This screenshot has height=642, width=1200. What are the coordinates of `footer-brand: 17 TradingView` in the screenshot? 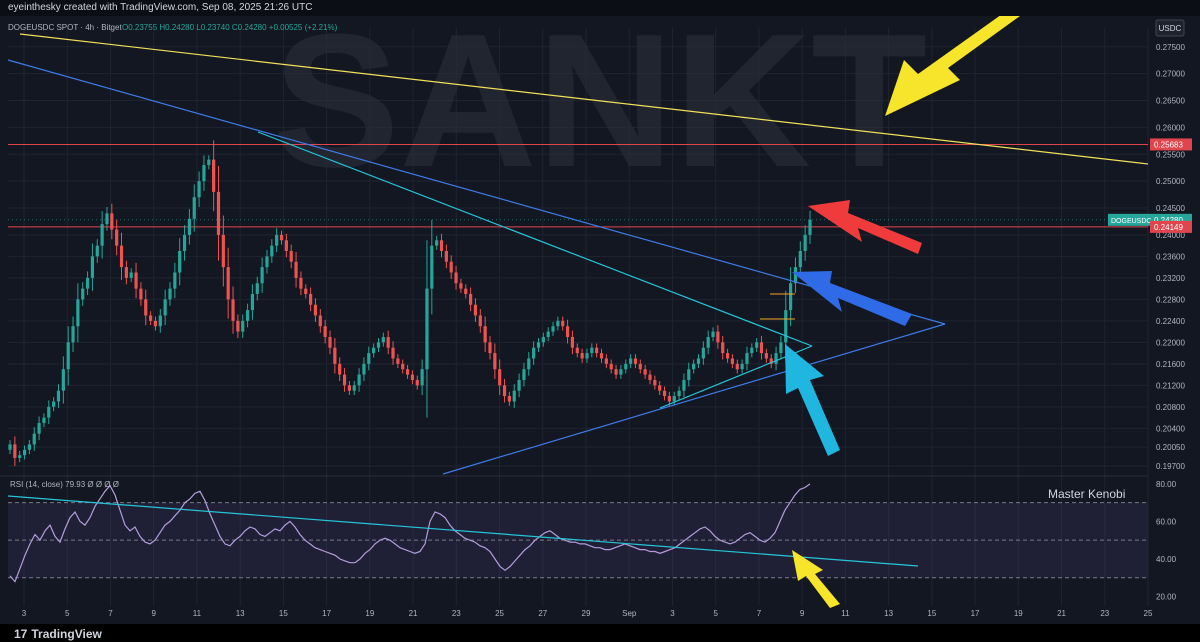 It's located at (58, 634).